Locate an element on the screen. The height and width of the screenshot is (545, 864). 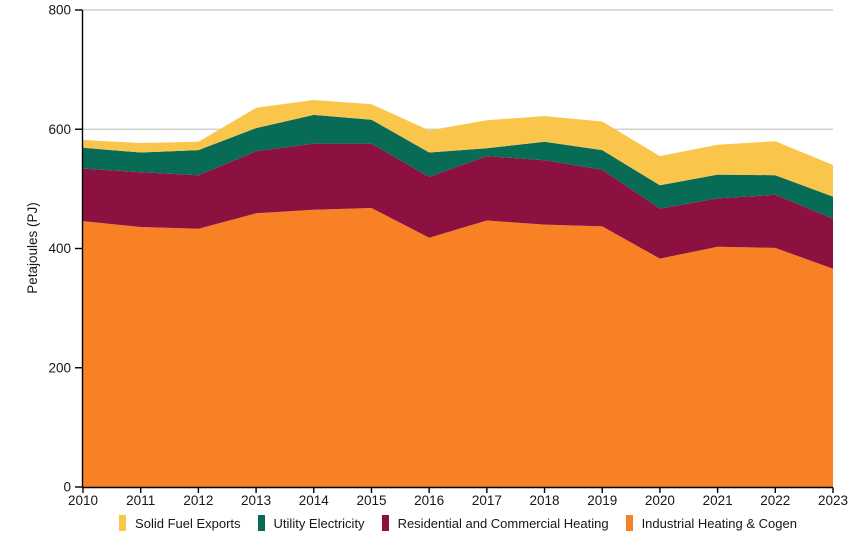
x-tick-label: 2020 is located at coordinates (660, 500).